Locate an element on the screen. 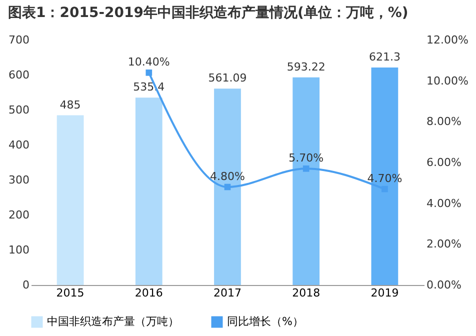 This screenshot has width=476, height=336. y-tick-label: 600 is located at coordinates (19, 75).